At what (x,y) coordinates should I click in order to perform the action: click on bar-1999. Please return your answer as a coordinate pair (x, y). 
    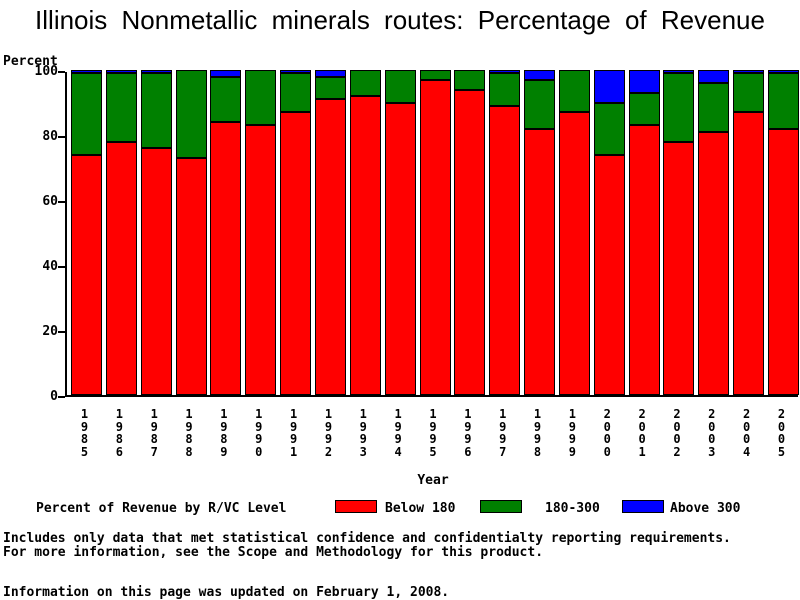
    Looking at the image, I should click on (574, 232).